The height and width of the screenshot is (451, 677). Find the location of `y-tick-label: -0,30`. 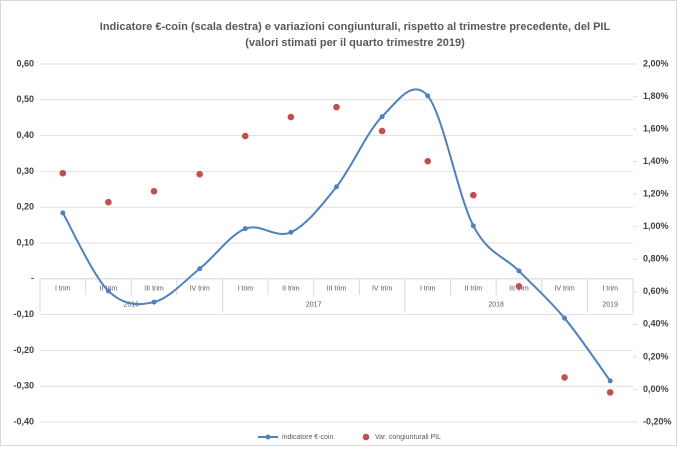

y-tick-label: -0,30 is located at coordinates (23, 386).